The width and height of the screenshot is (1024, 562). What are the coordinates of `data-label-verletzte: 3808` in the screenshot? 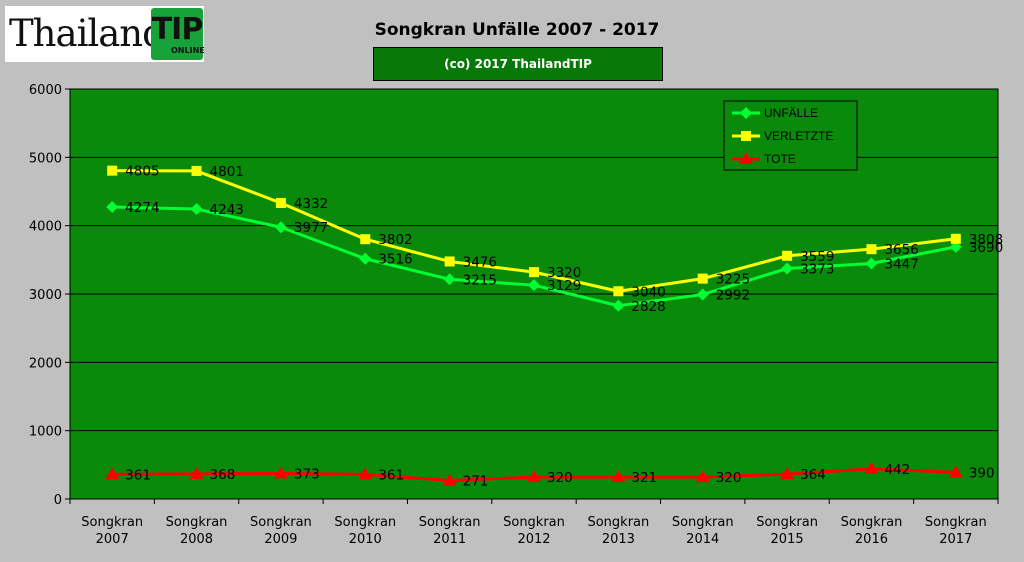 It's located at (986, 240).